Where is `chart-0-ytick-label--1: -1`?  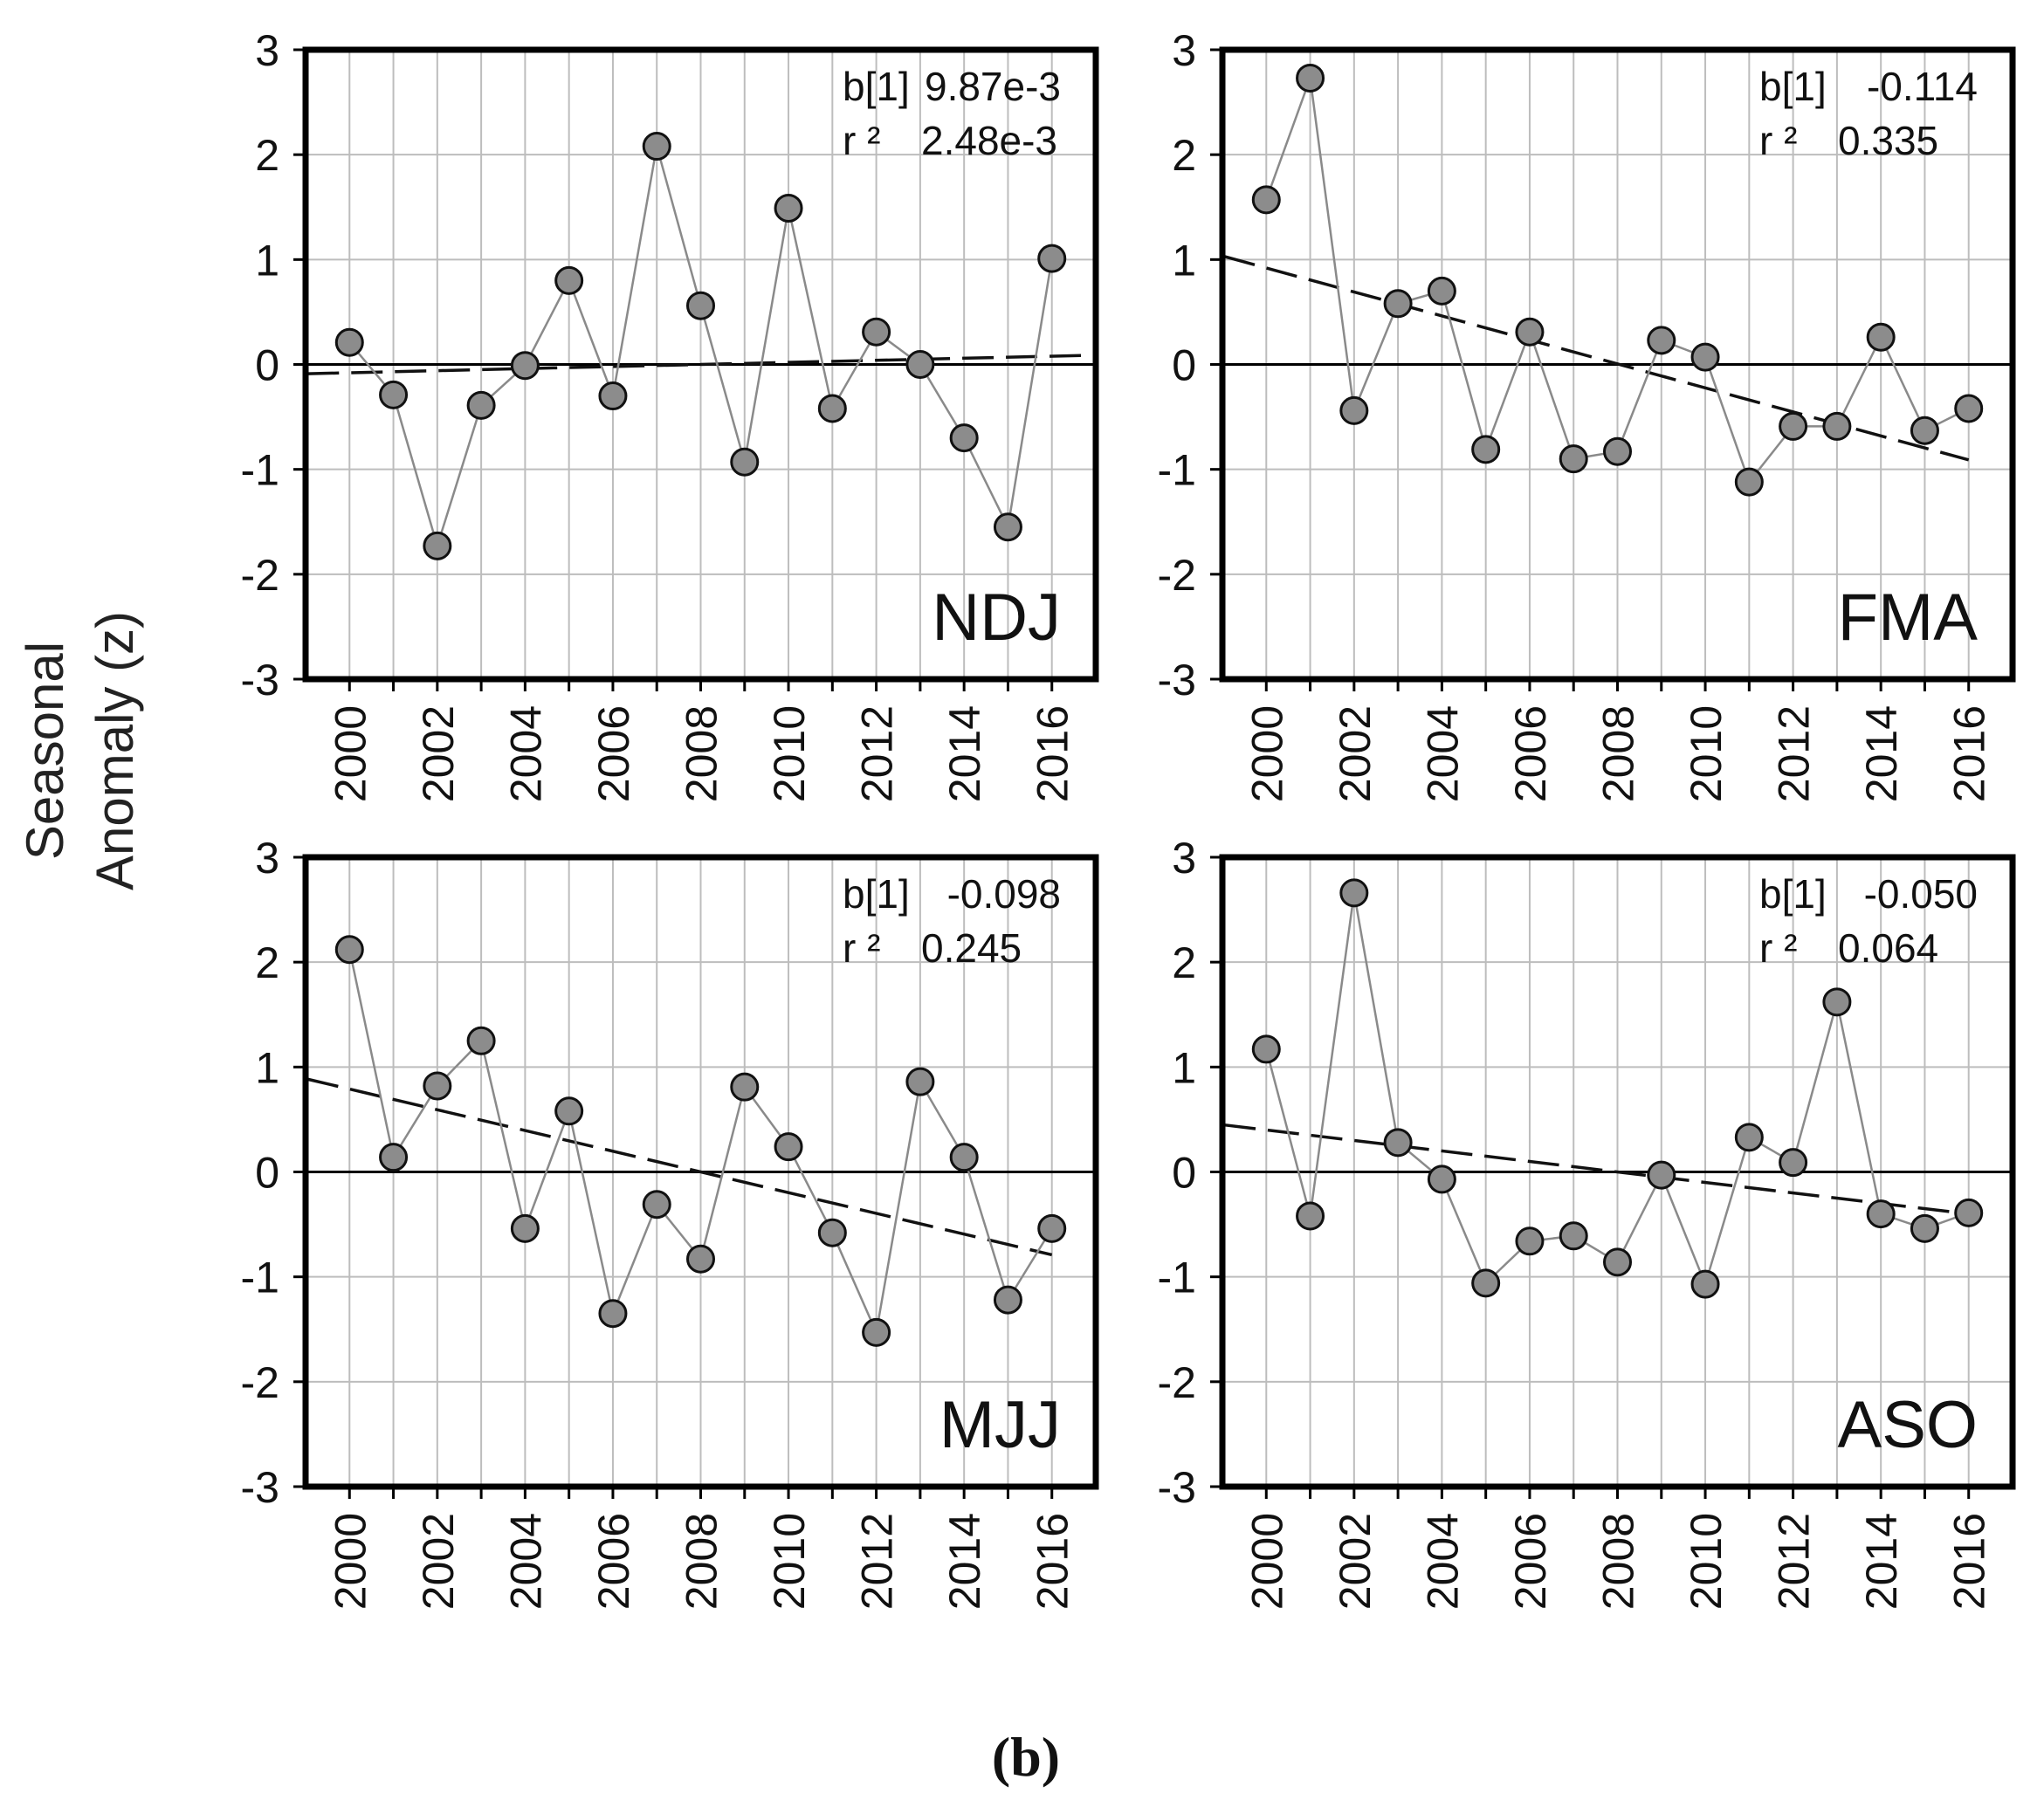
chart-0-ytick-label--1: -1 is located at coordinates (260, 471).